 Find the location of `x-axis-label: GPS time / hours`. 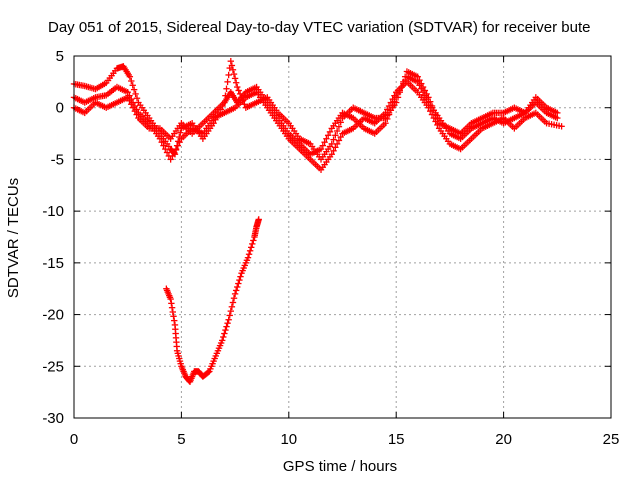

x-axis-label: GPS time / hours is located at coordinates (340, 466).